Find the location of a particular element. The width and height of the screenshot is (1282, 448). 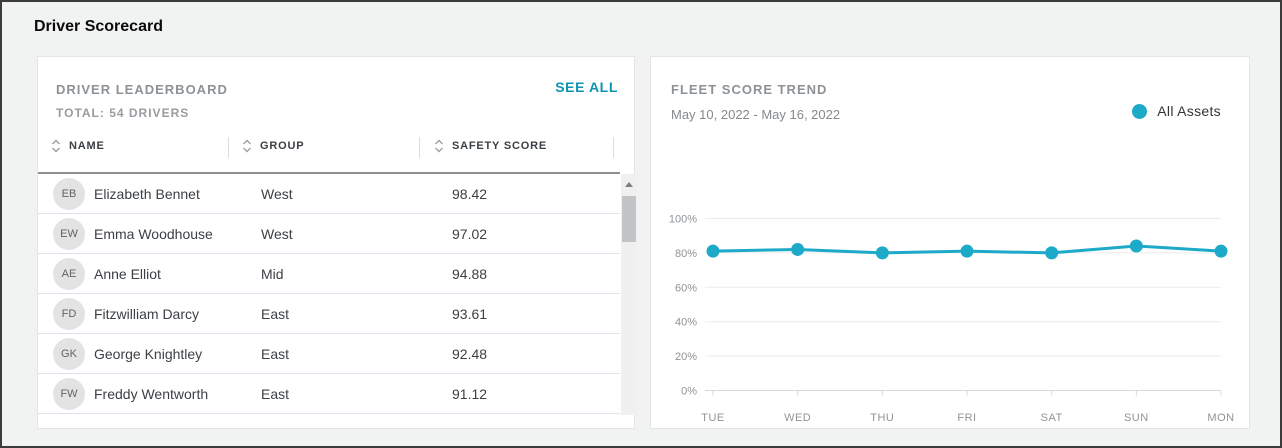

driver-group: Mid is located at coordinates (272, 274).